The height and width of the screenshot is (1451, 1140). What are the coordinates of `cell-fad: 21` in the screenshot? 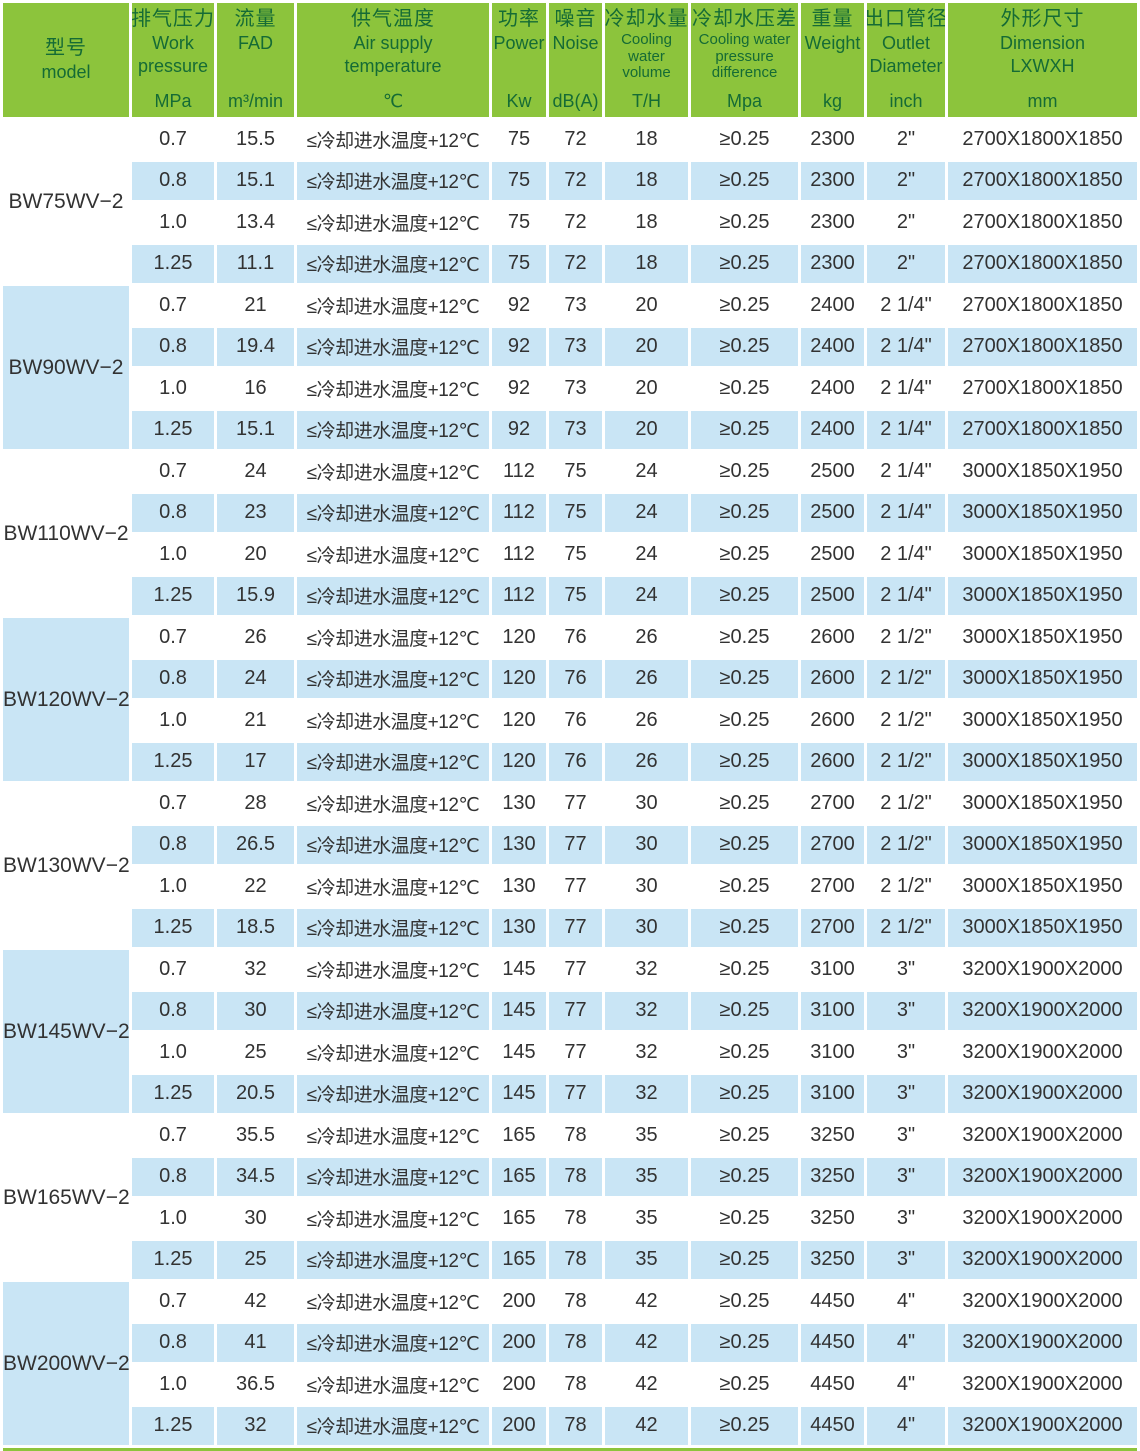 It's located at (255, 720).